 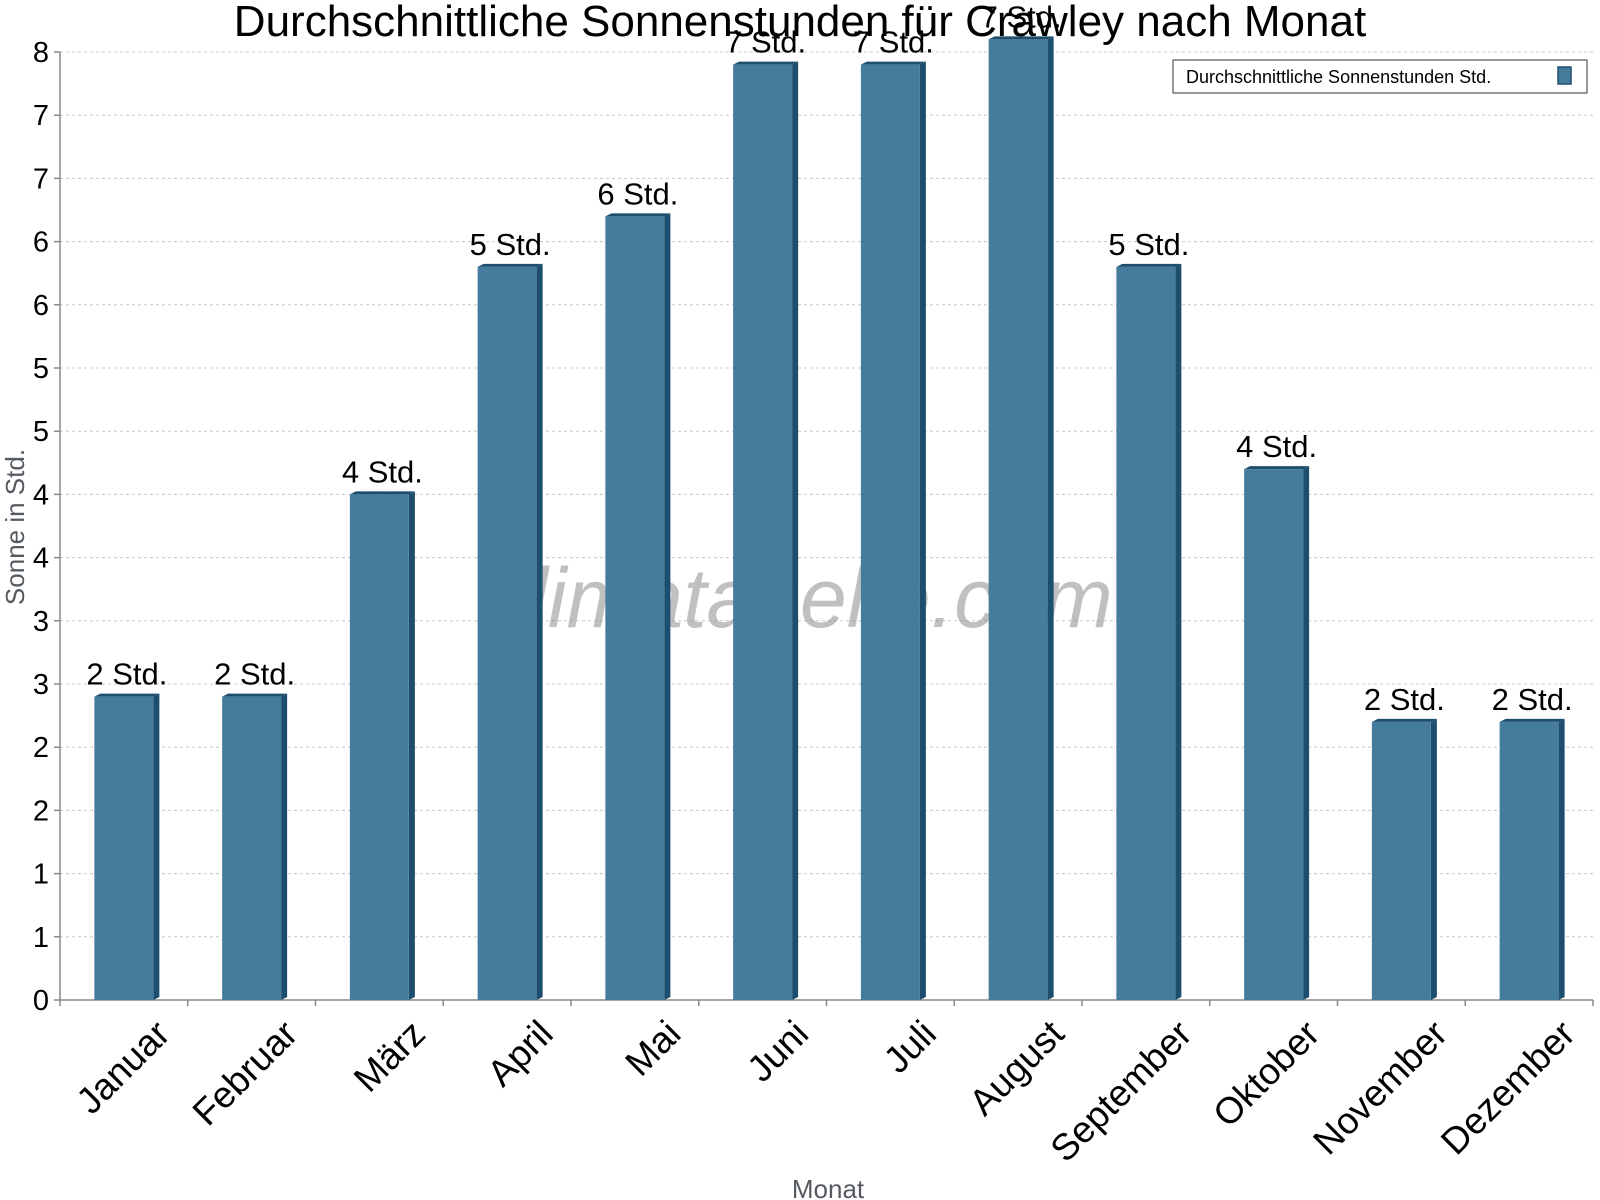 What do you see at coordinates (15, 527) in the screenshot?
I see `y-axis-title: Sonne in Std.` at bounding box center [15, 527].